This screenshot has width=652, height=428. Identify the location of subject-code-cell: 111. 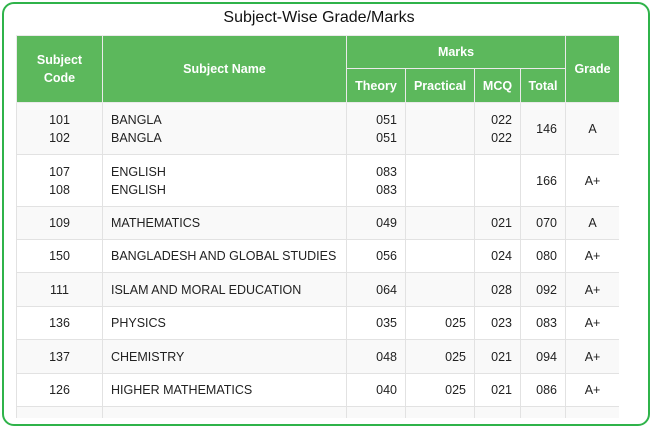
(59, 289).